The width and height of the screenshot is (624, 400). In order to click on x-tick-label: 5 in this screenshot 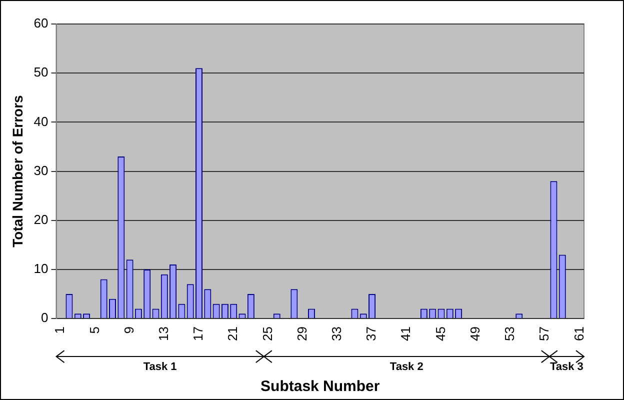, I will do `click(94, 330)`.